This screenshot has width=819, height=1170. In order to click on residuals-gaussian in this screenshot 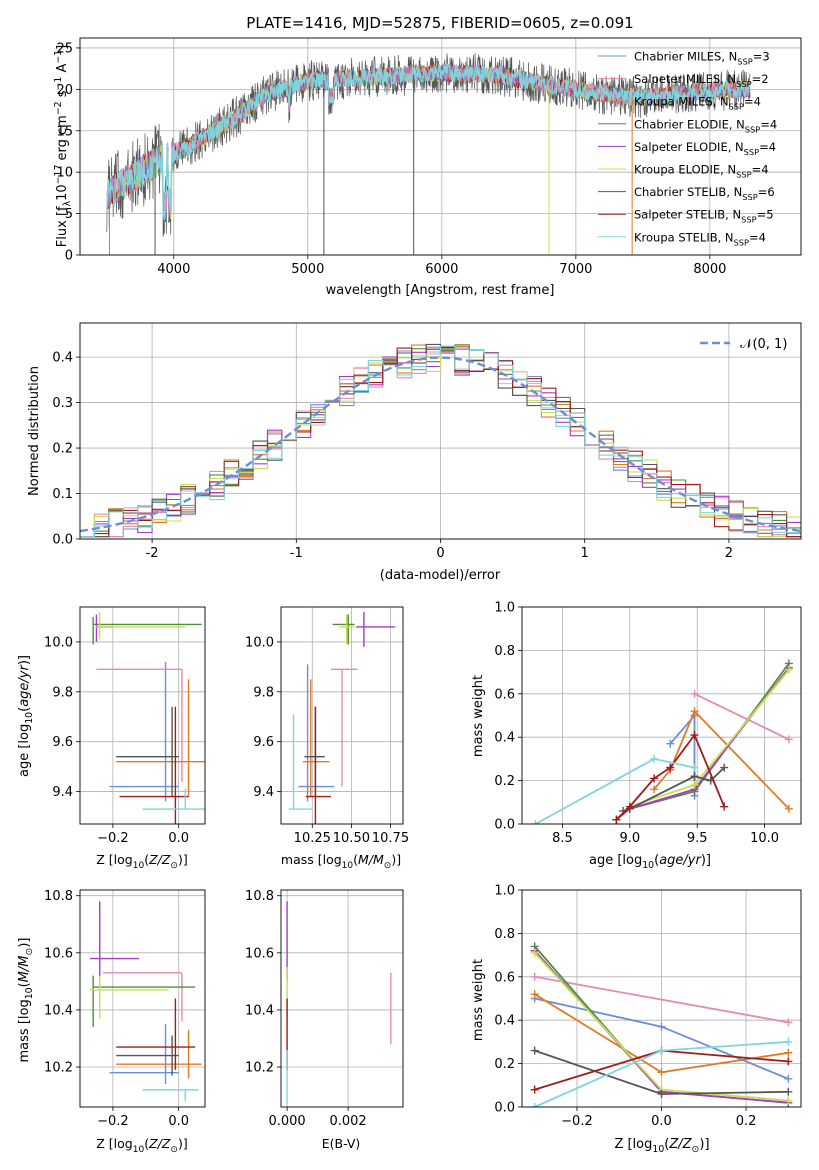, I will do `click(440, 444)`.